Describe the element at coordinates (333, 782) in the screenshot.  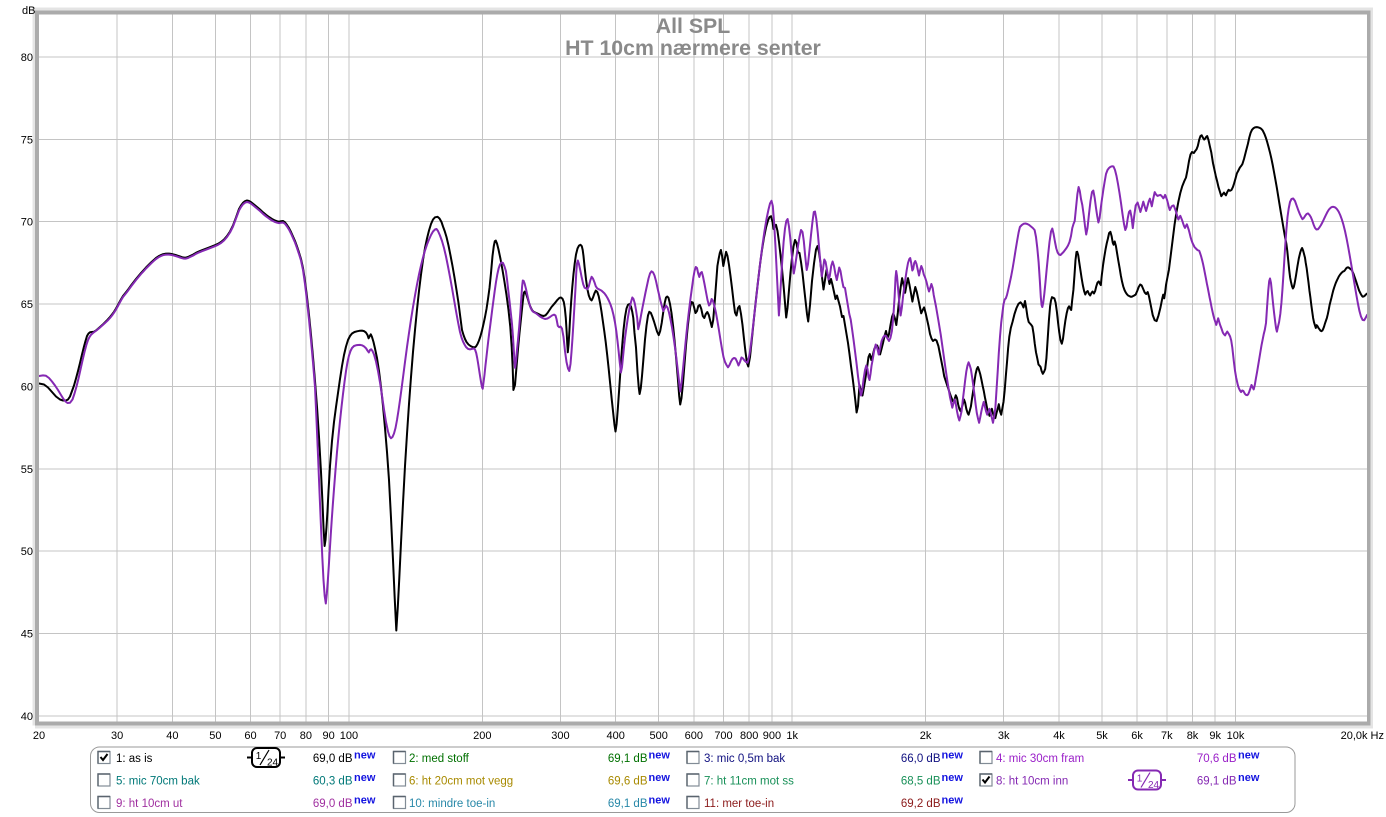
I see `svg-text: 60,3 dB` at that location.